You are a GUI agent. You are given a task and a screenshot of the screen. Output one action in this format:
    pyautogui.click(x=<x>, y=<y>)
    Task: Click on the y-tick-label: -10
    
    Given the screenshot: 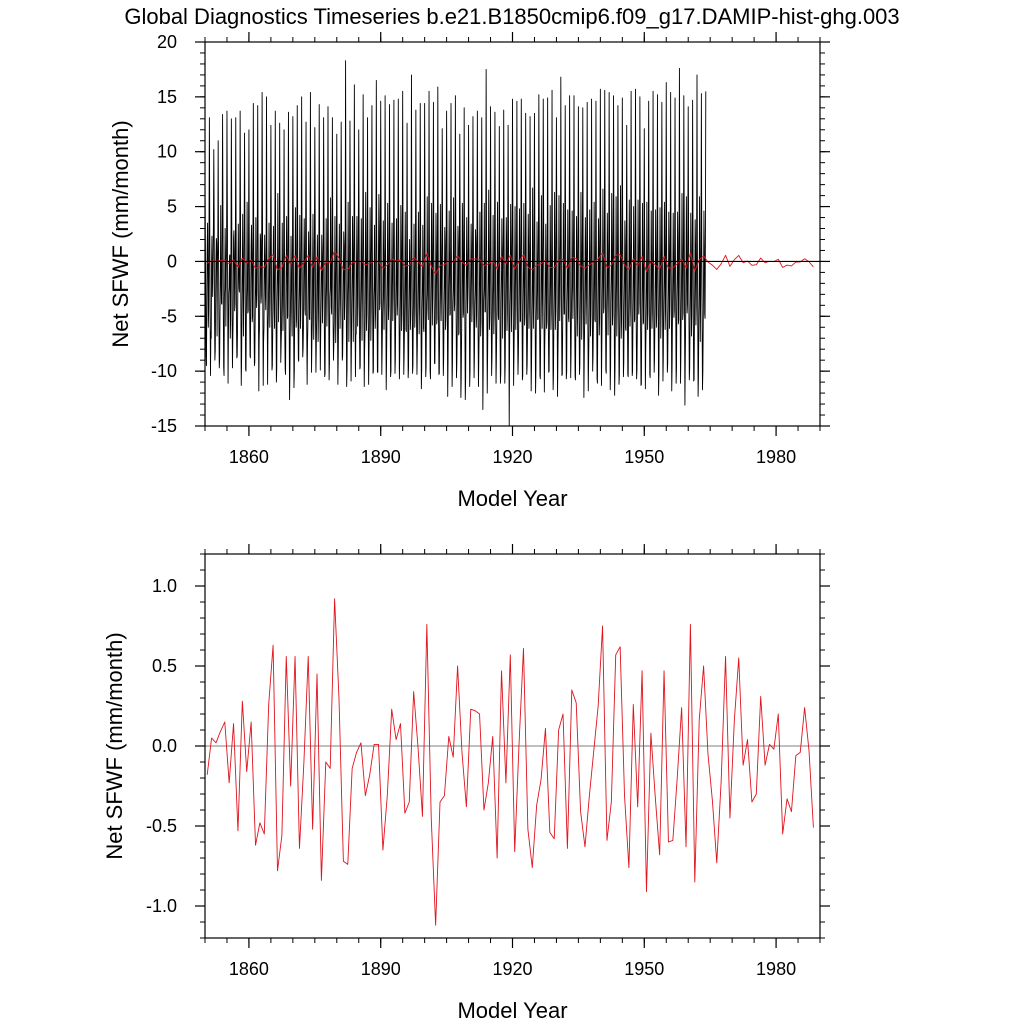 What is the action you would take?
    pyautogui.click(x=164, y=371)
    